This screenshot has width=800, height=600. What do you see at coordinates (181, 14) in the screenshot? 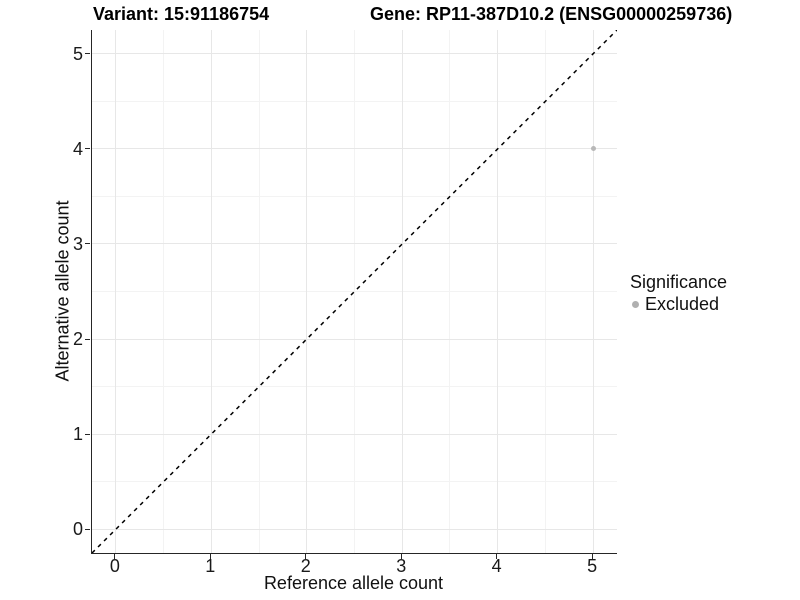
I see `variant-title: Variant: 15:91186754` at bounding box center [181, 14].